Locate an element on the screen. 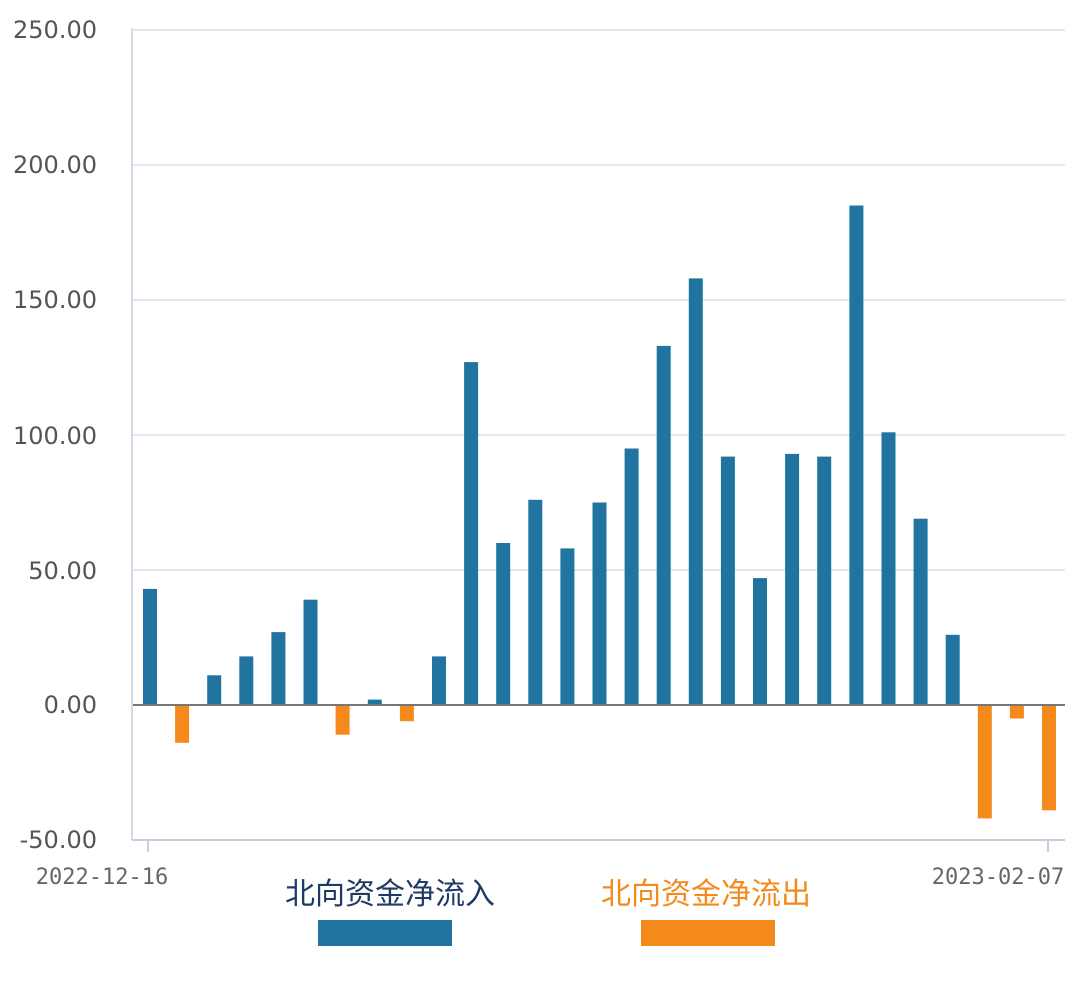 The height and width of the screenshot is (992, 1080). y-tick-label: 100.00 is located at coordinates (55, 436).